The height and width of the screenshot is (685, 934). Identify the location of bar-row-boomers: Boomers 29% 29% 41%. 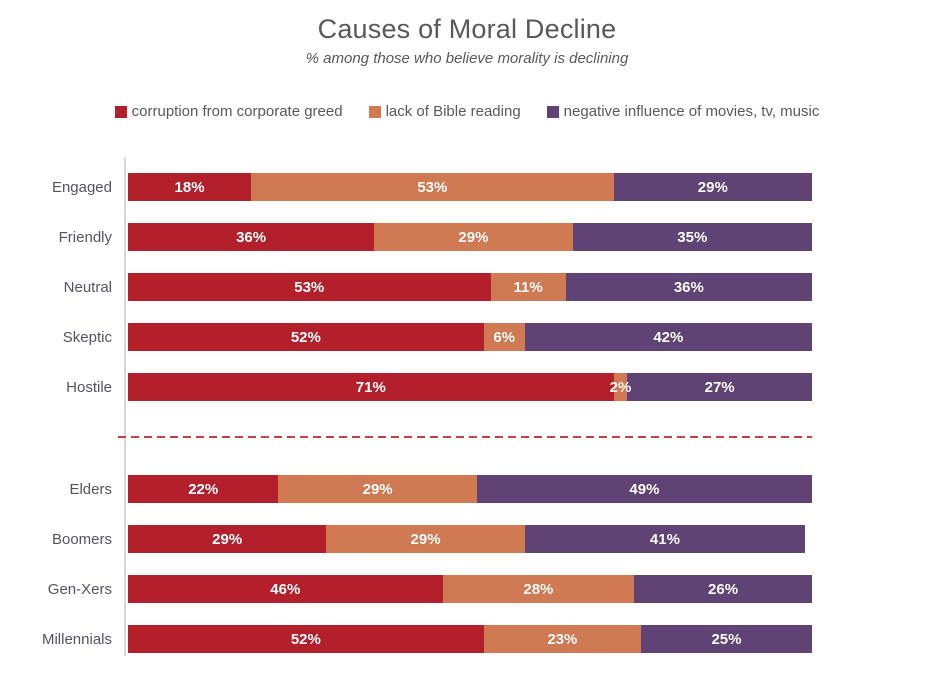
(467, 539).